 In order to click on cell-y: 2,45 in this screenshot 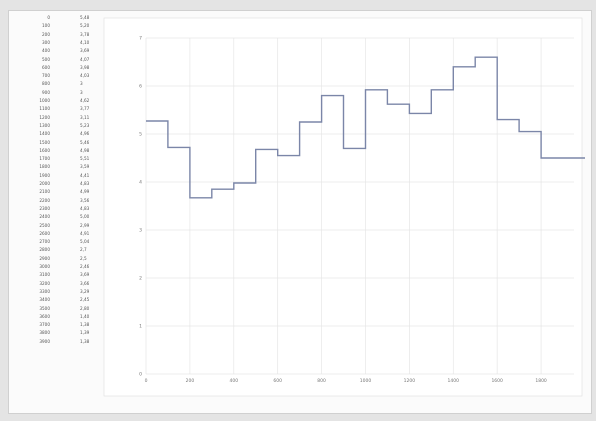, I will do `click(85, 300)`.